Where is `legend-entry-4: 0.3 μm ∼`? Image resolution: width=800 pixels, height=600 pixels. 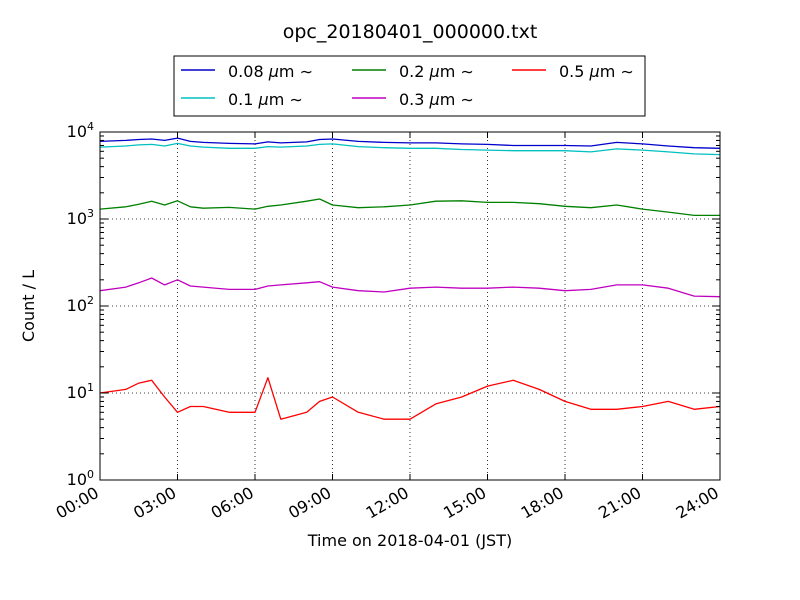 legend-entry-4: 0.3 μm ∼ is located at coordinates (413, 99).